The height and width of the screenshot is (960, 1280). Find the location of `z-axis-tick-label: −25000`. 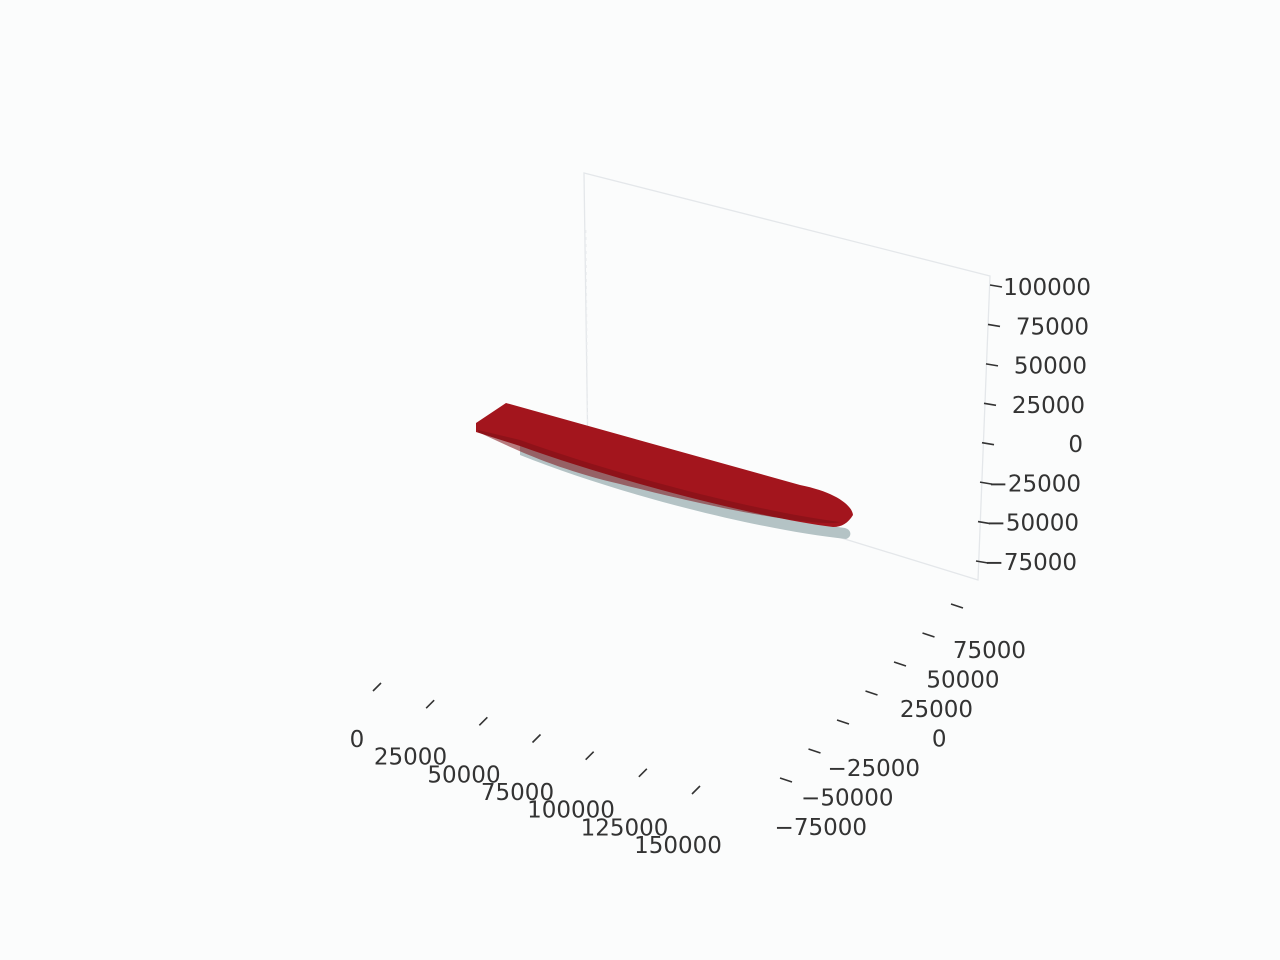

z-axis-tick-label: −25000 is located at coordinates (1035, 484).